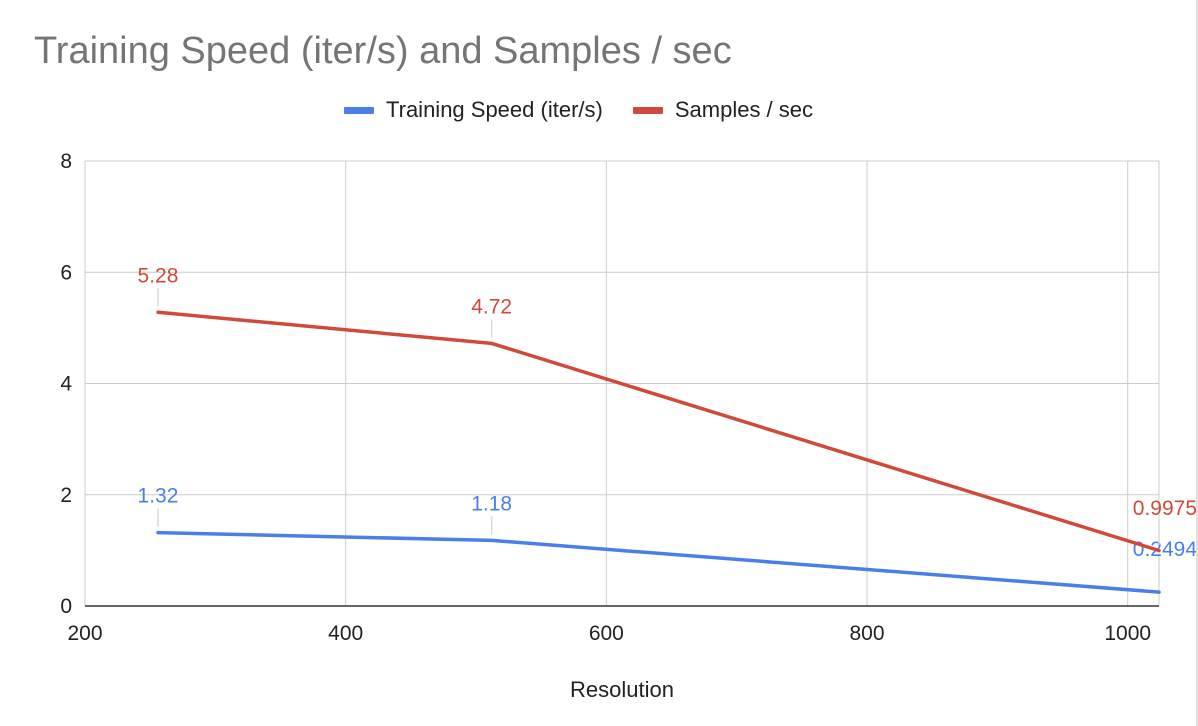  Describe the element at coordinates (867, 633) in the screenshot. I see `x-tick-label: 800` at that location.